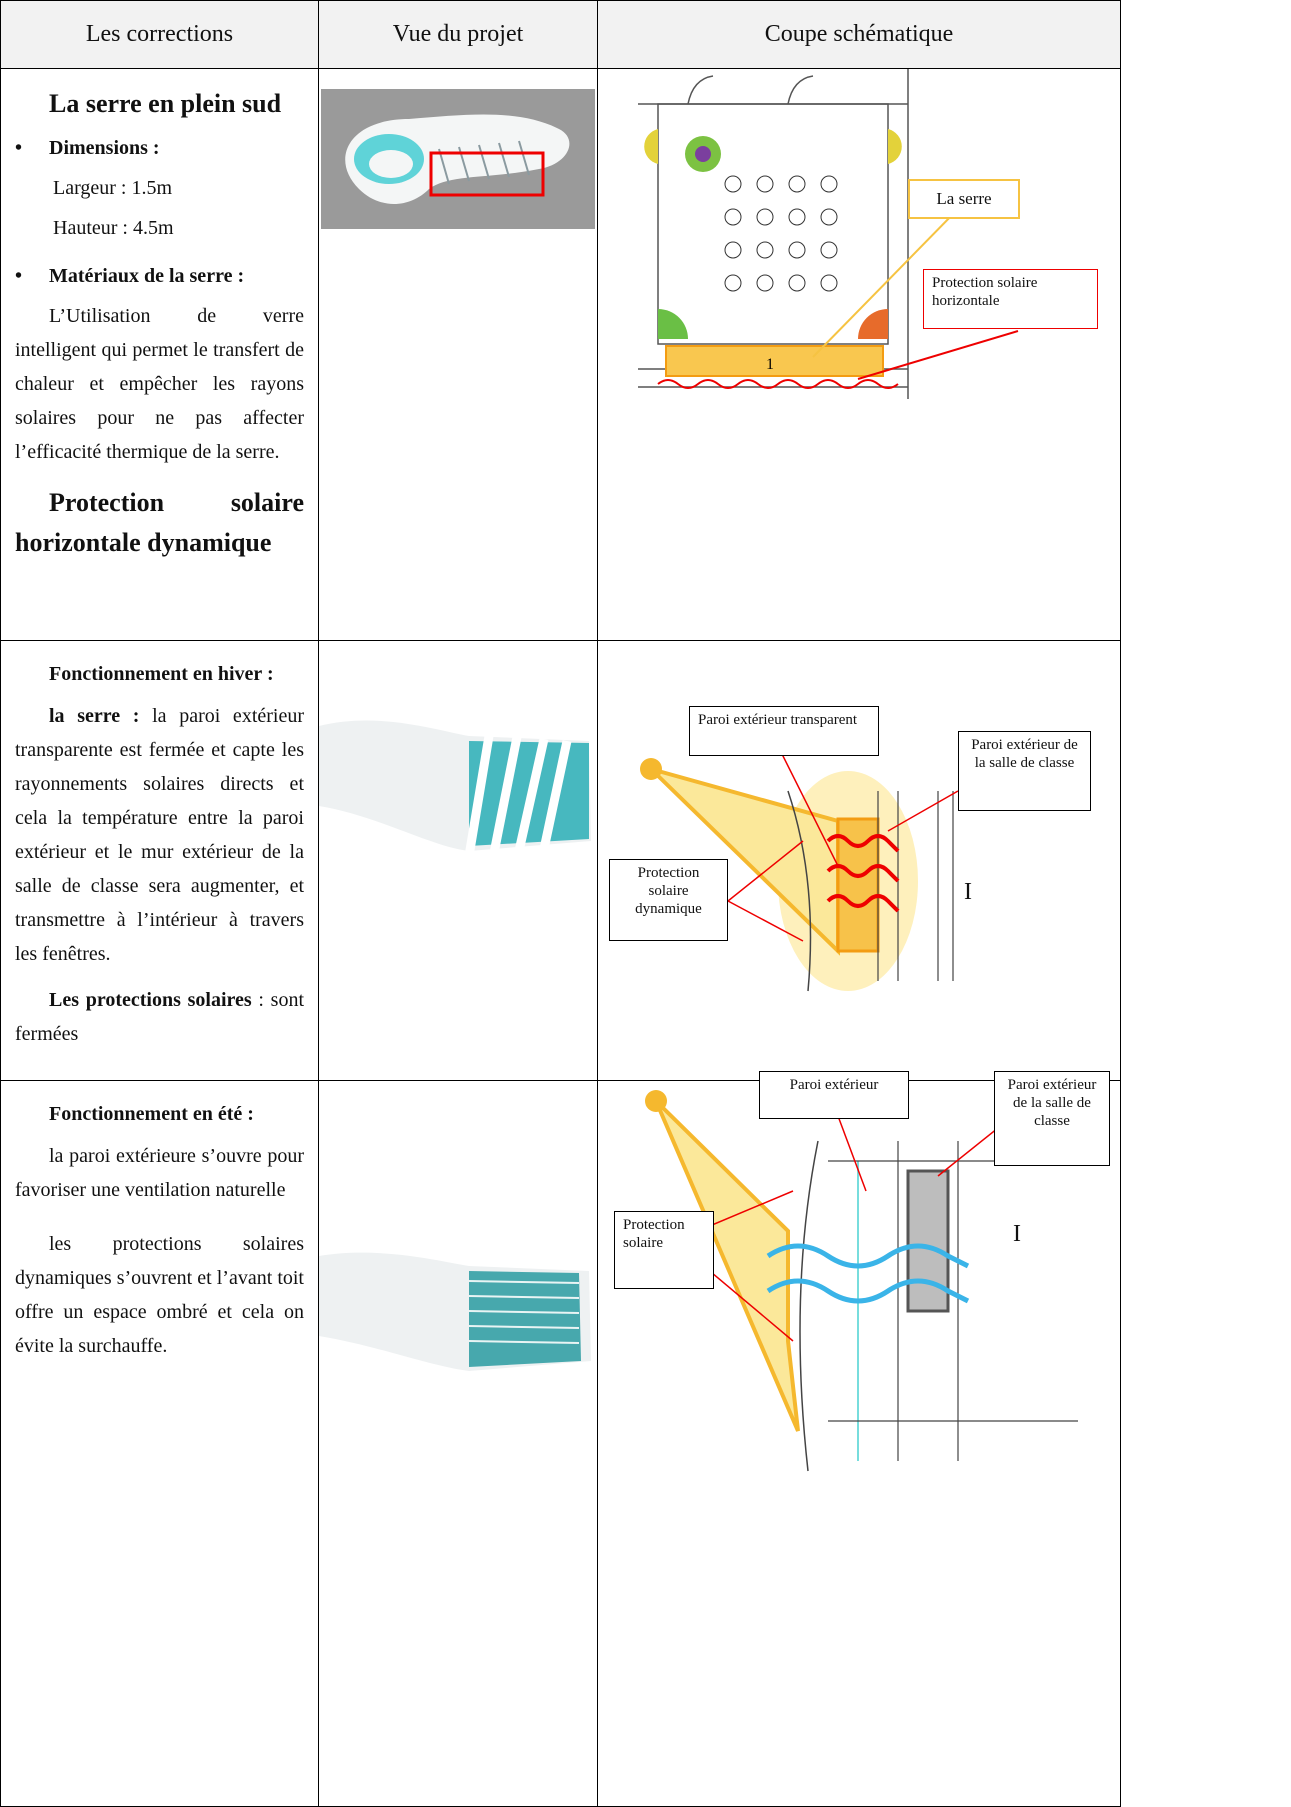 This screenshot has width=1291, height=1807. I want to click on diagram-label: Paroi extérieur, so click(834, 1095).